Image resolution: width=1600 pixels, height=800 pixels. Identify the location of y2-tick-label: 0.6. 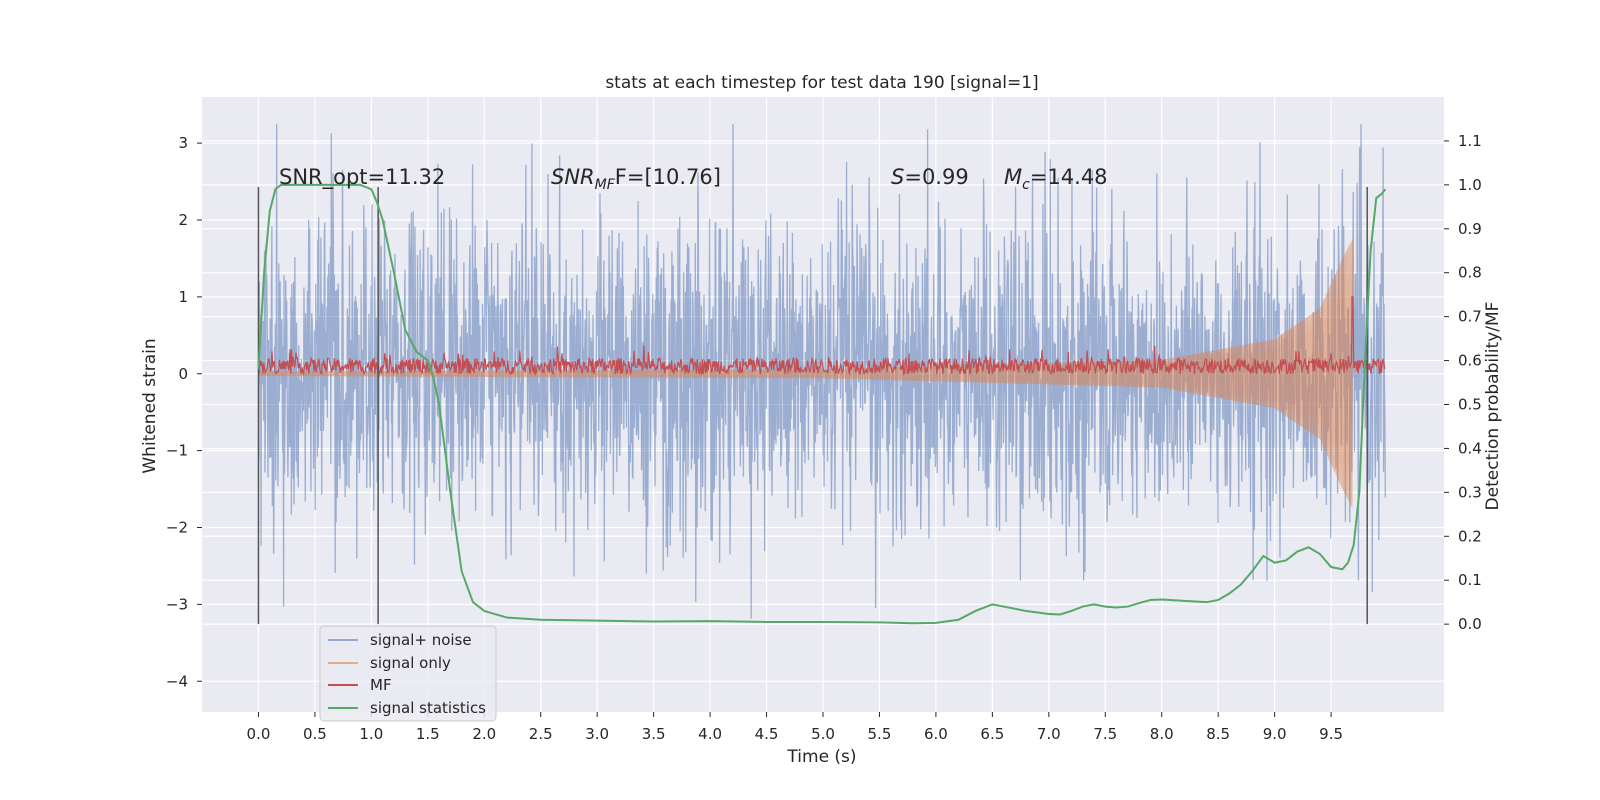
(1470, 361).